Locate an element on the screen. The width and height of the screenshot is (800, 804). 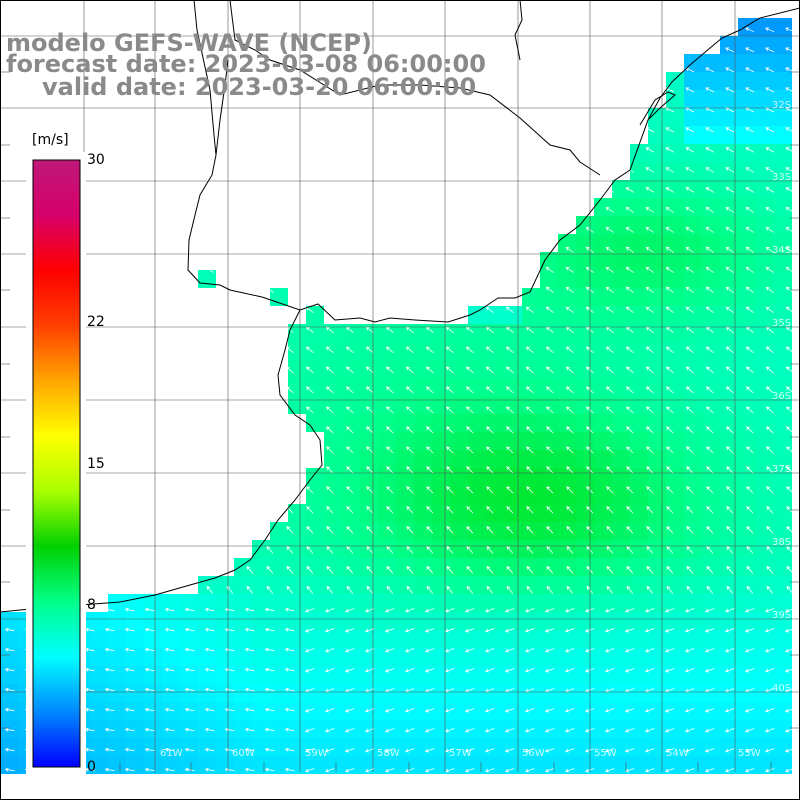
colorbar is located at coordinates (56, 463).